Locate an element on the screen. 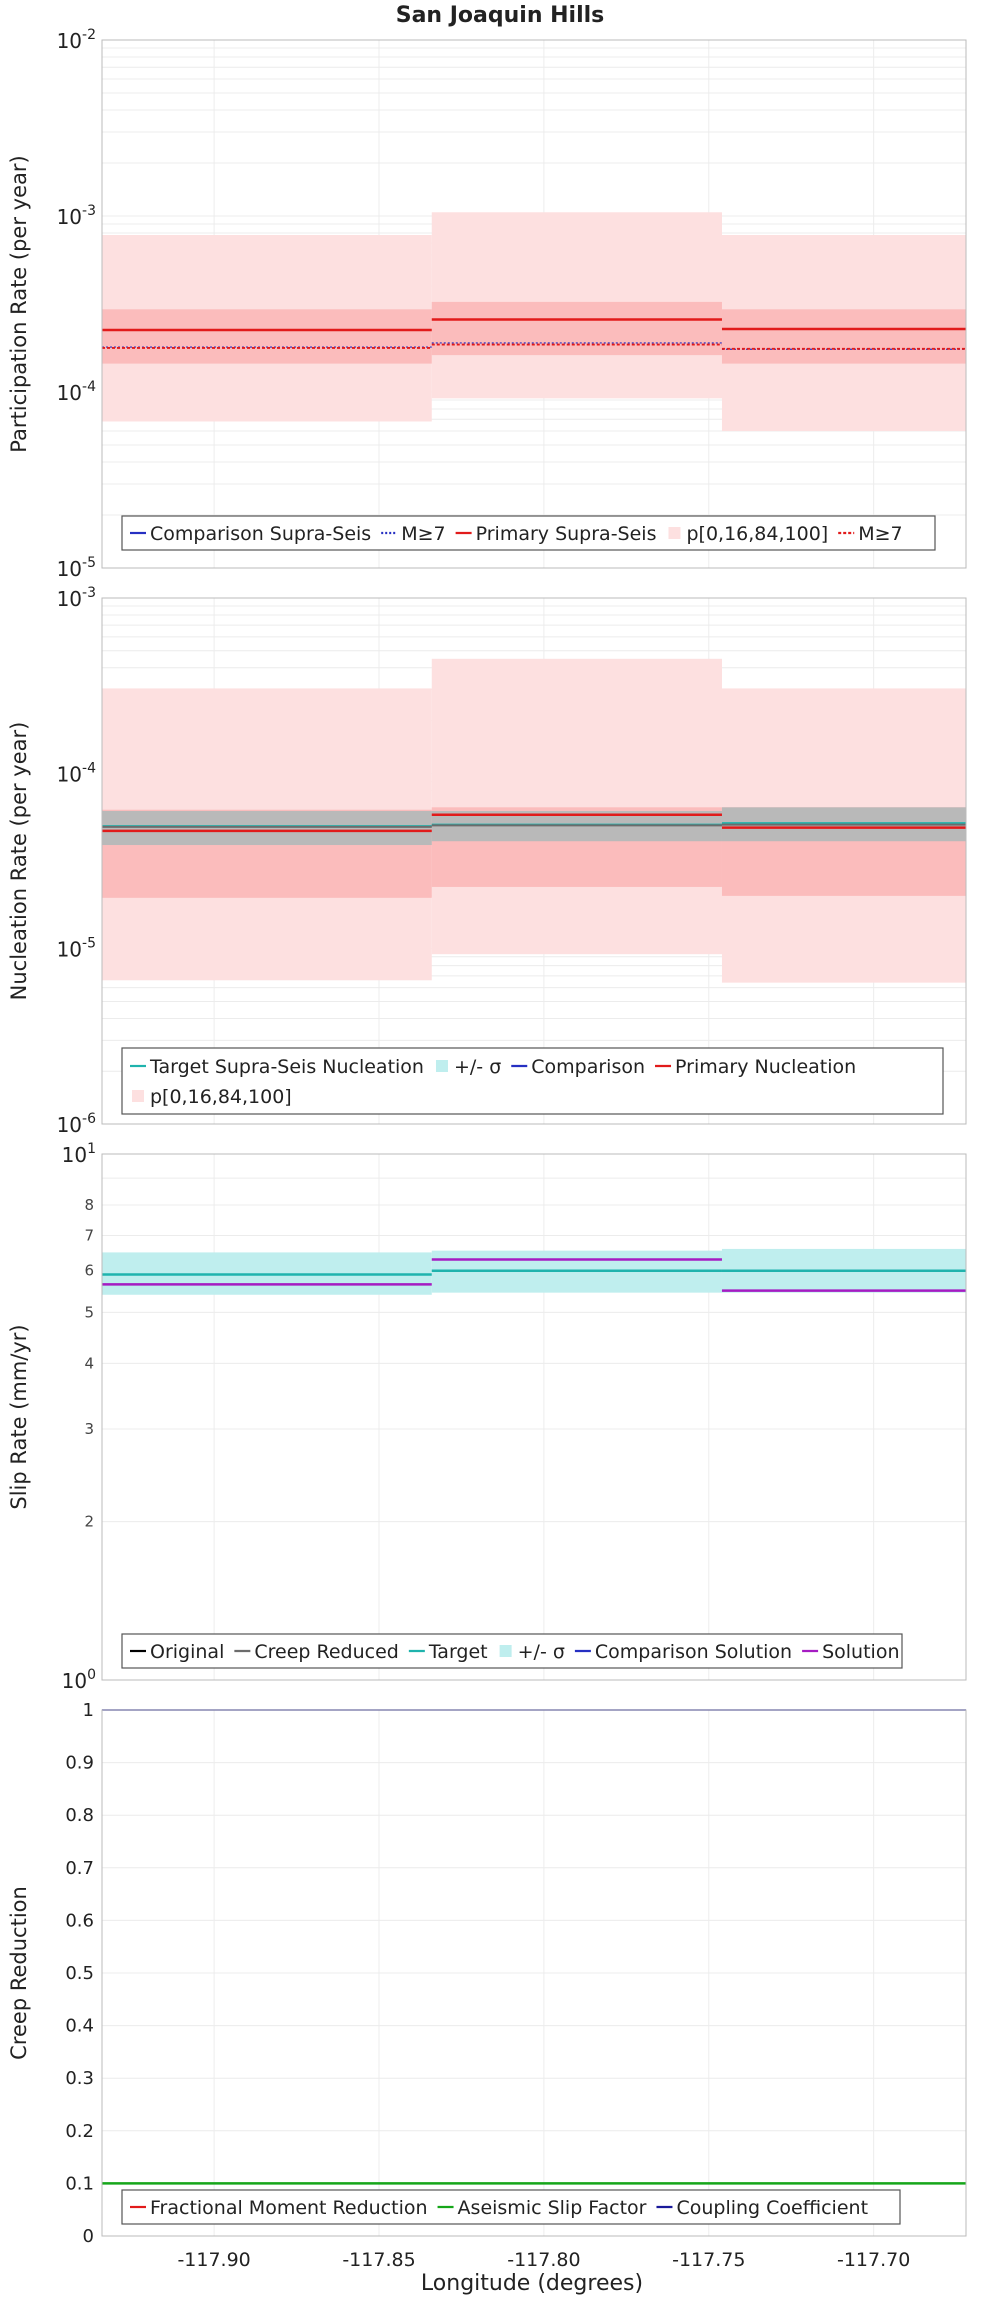 This screenshot has width=1000, height=2300. legend-label: Original is located at coordinates (187, 1652).